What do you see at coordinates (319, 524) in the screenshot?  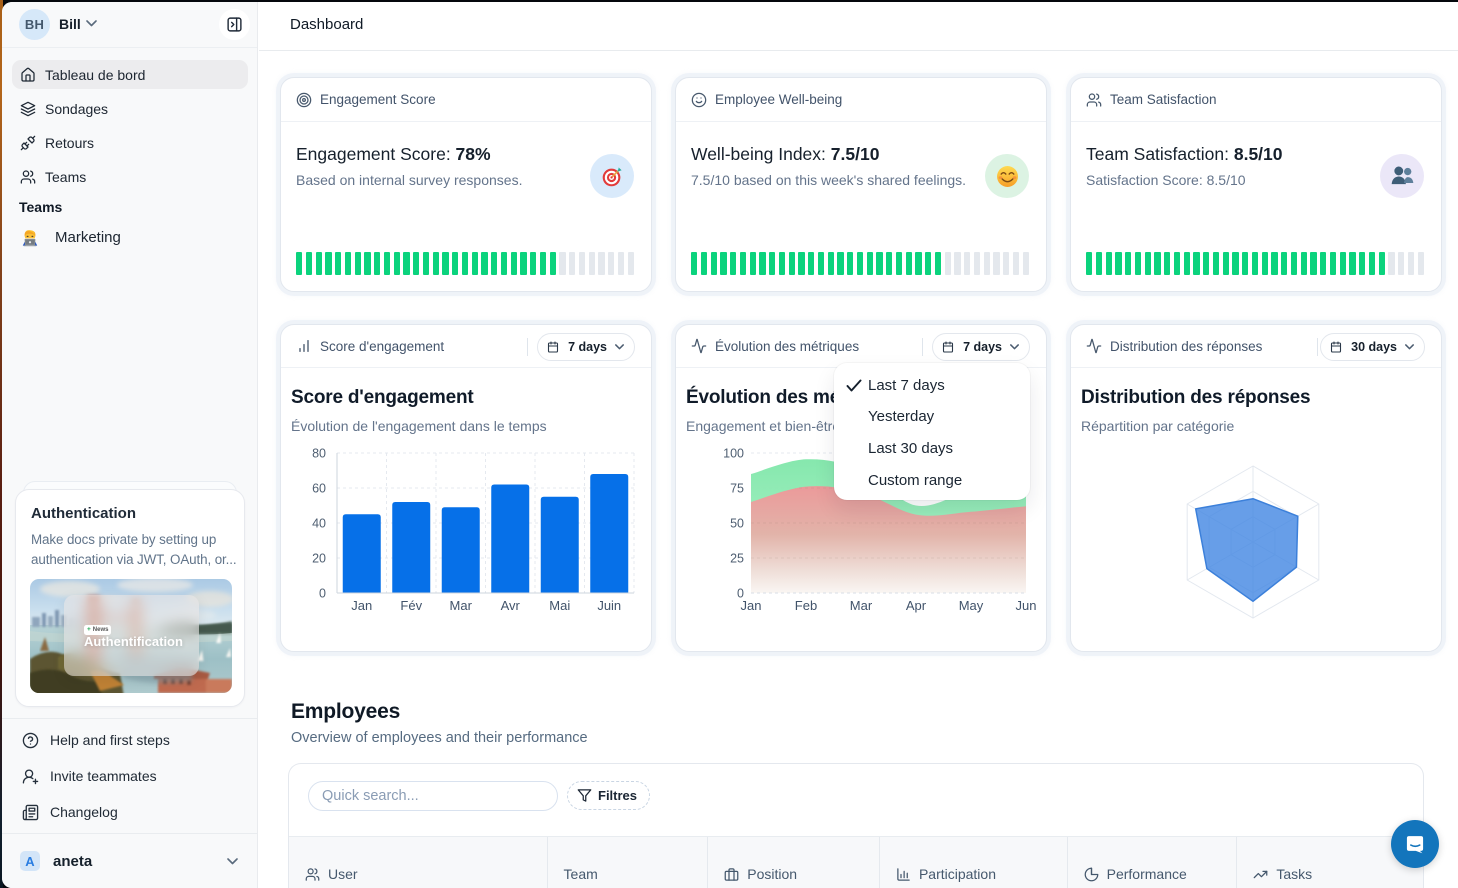 I see `svg-text: 40` at bounding box center [319, 524].